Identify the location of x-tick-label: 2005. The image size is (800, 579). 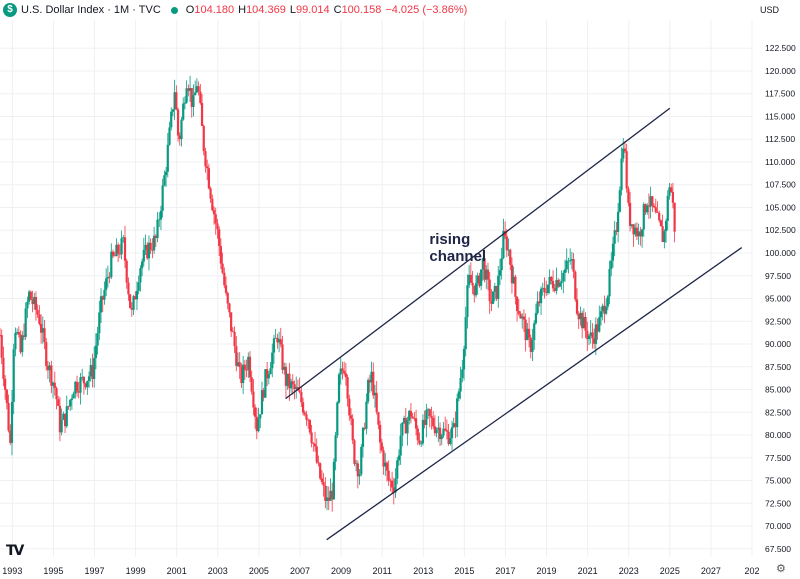
(259, 571).